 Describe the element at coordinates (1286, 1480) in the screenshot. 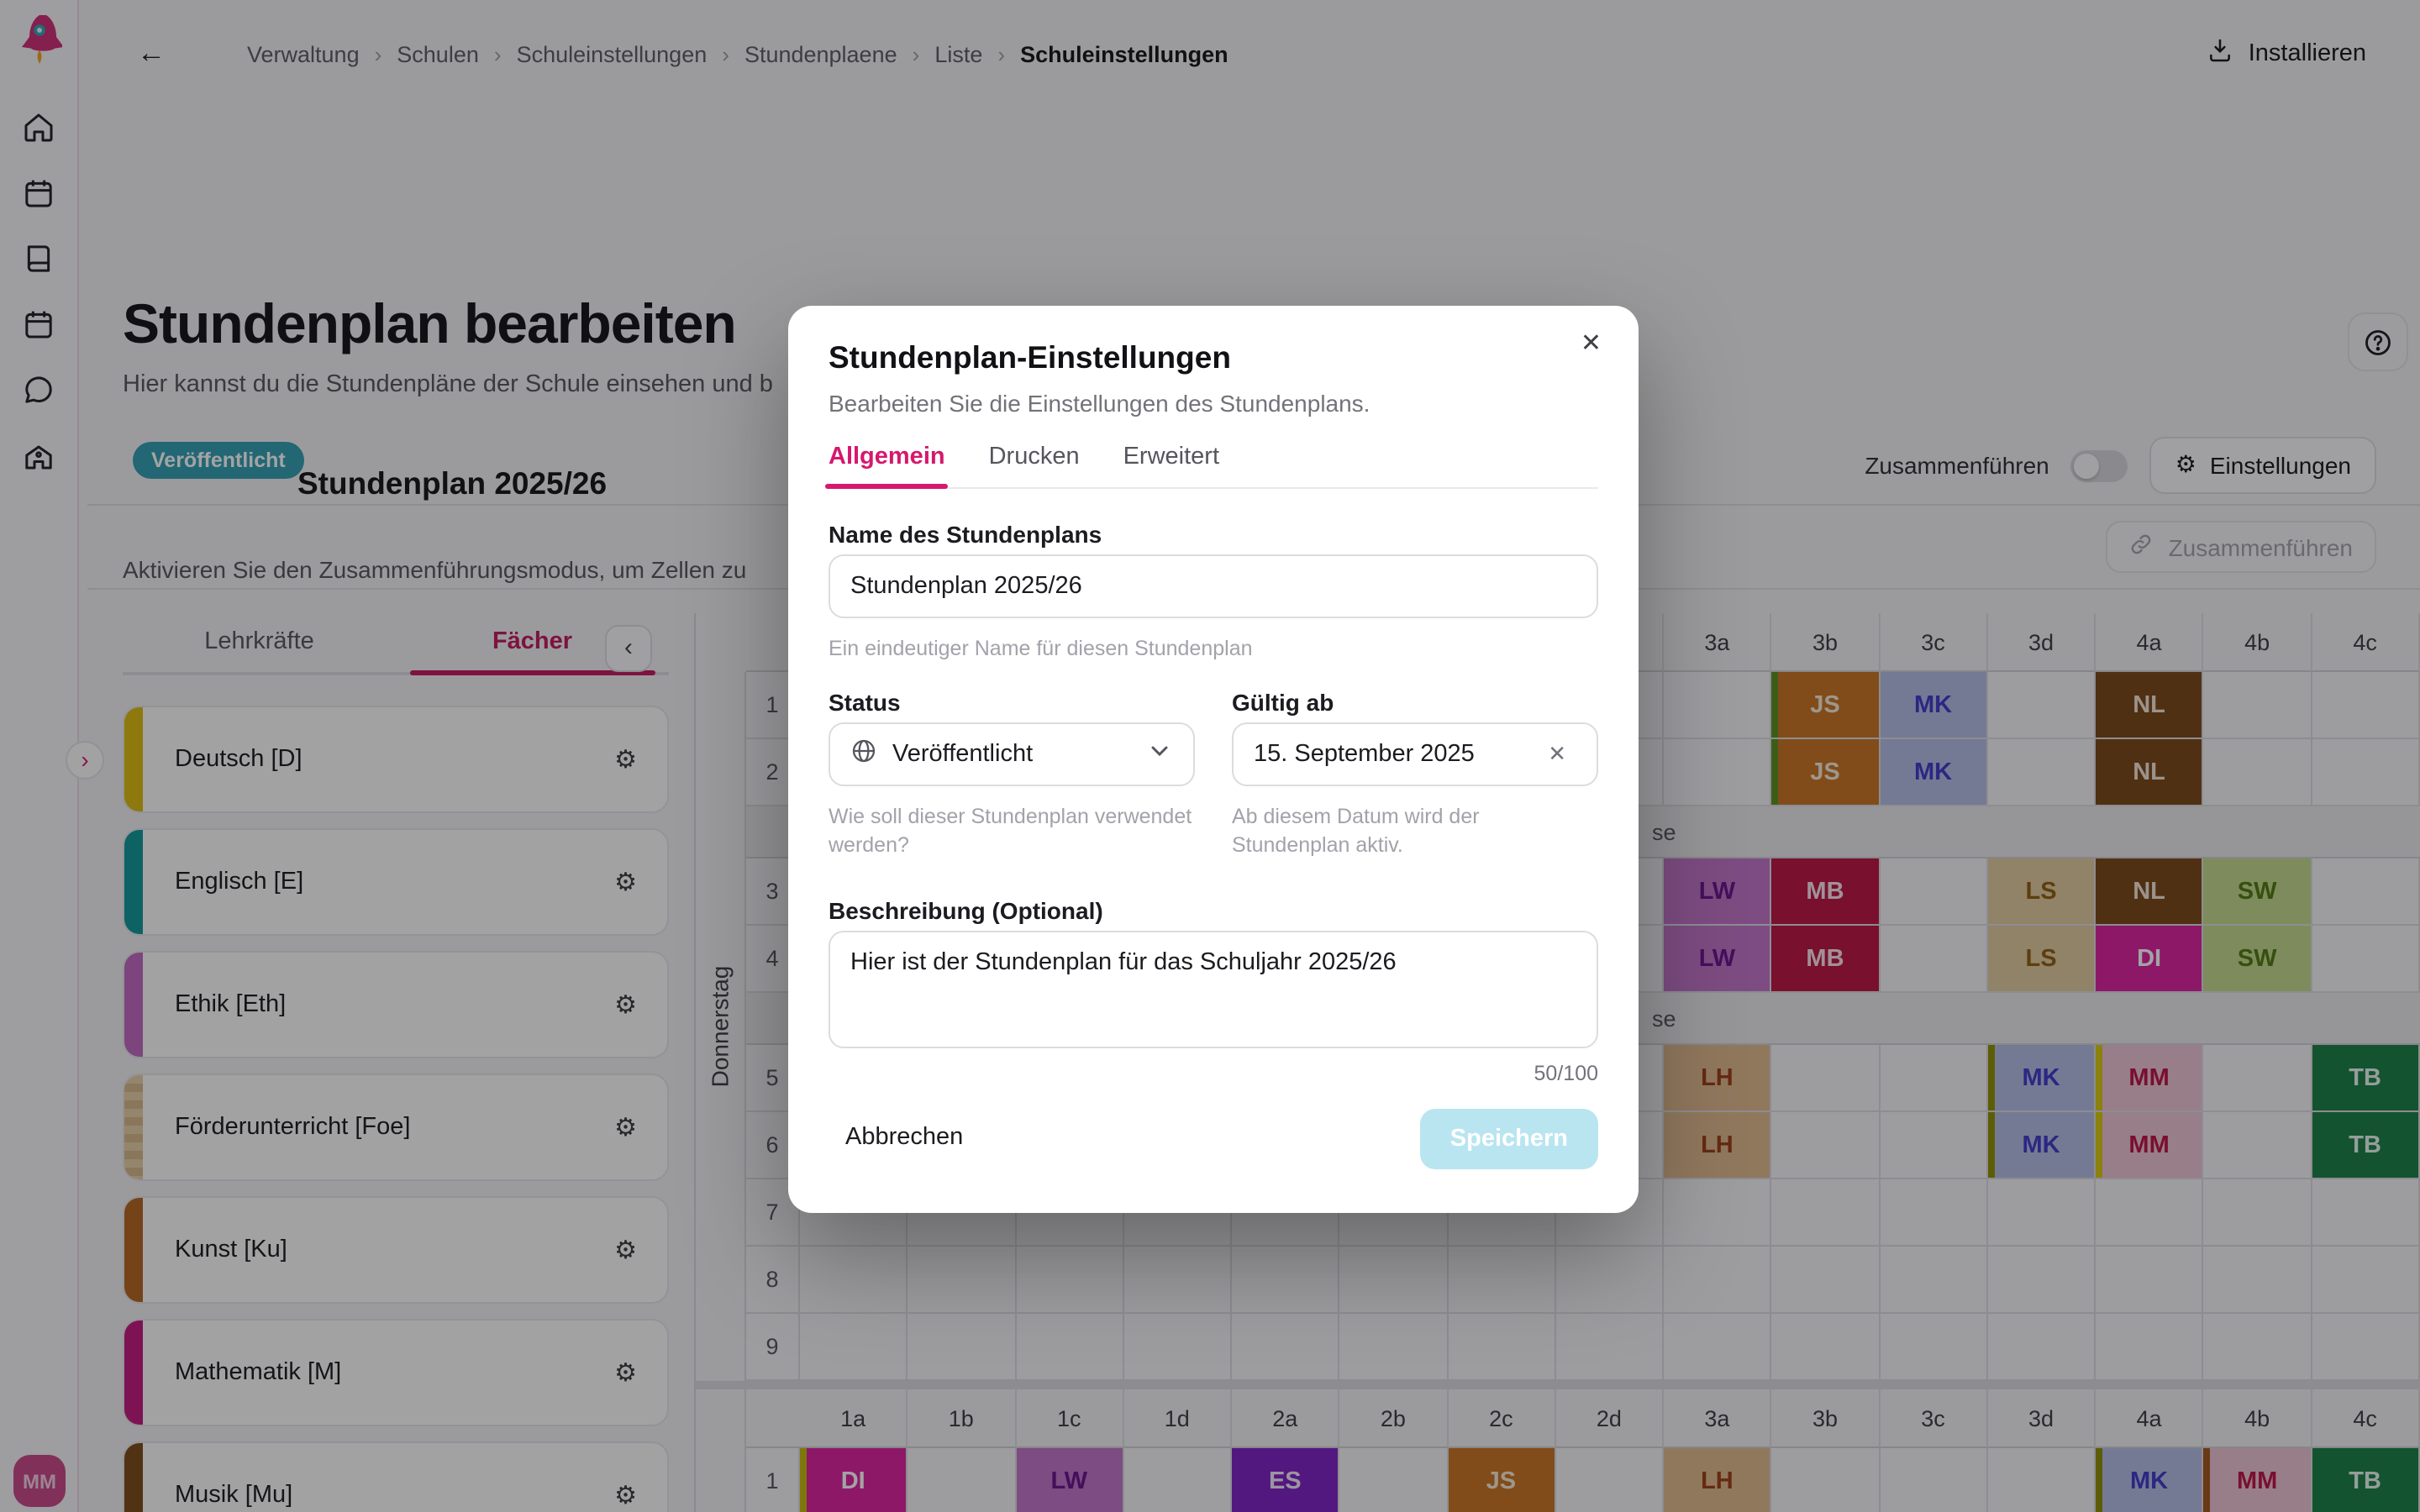

I see `timetable-cell-es: ES` at that location.